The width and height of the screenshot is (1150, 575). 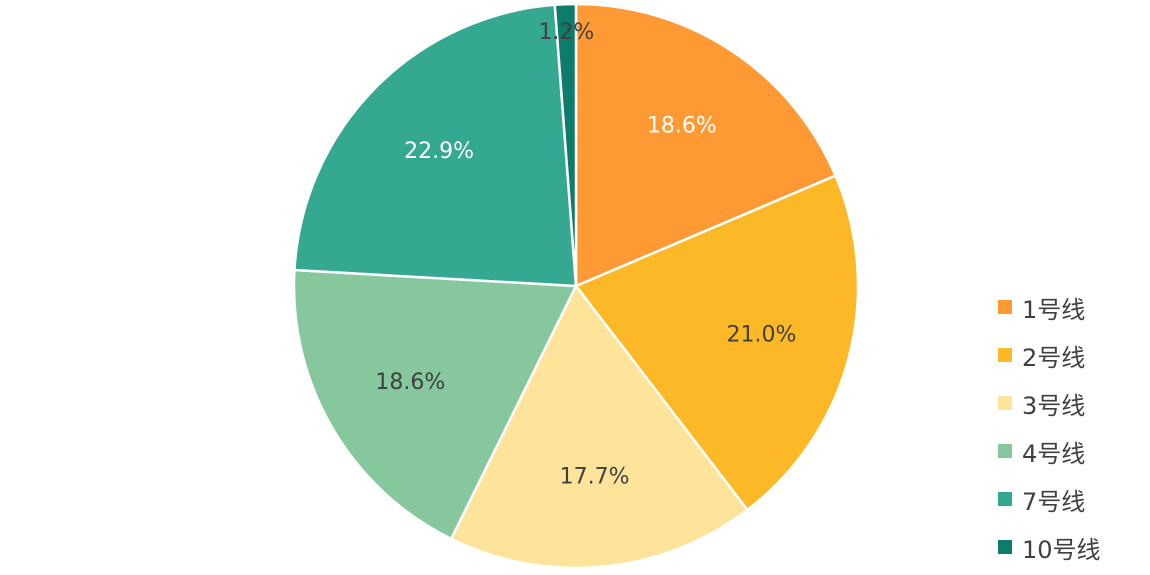 I want to click on legend: 1号线 2号线 3号线 4号线 7号线 10号线, so click(x=1073, y=427).